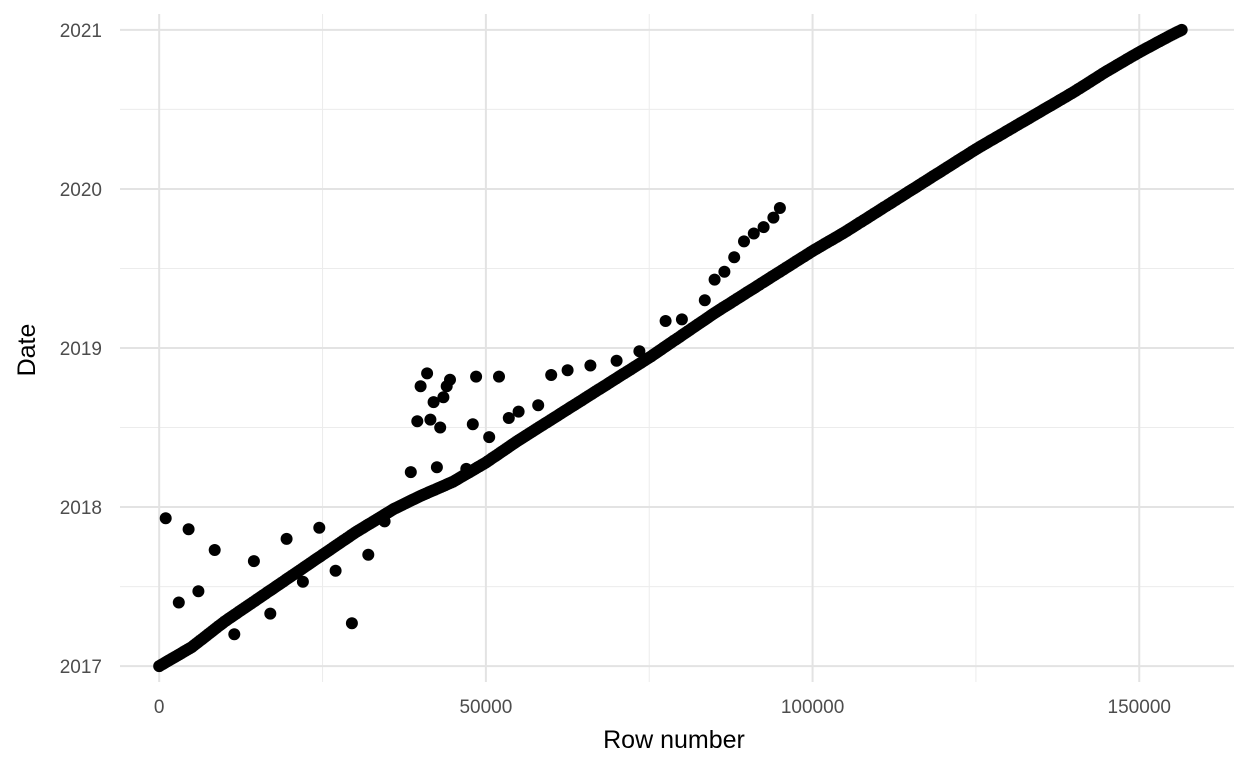  What do you see at coordinates (27, 350) in the screenshot?
I see `y-axis-title: Date` at bounding box center [27, 350].